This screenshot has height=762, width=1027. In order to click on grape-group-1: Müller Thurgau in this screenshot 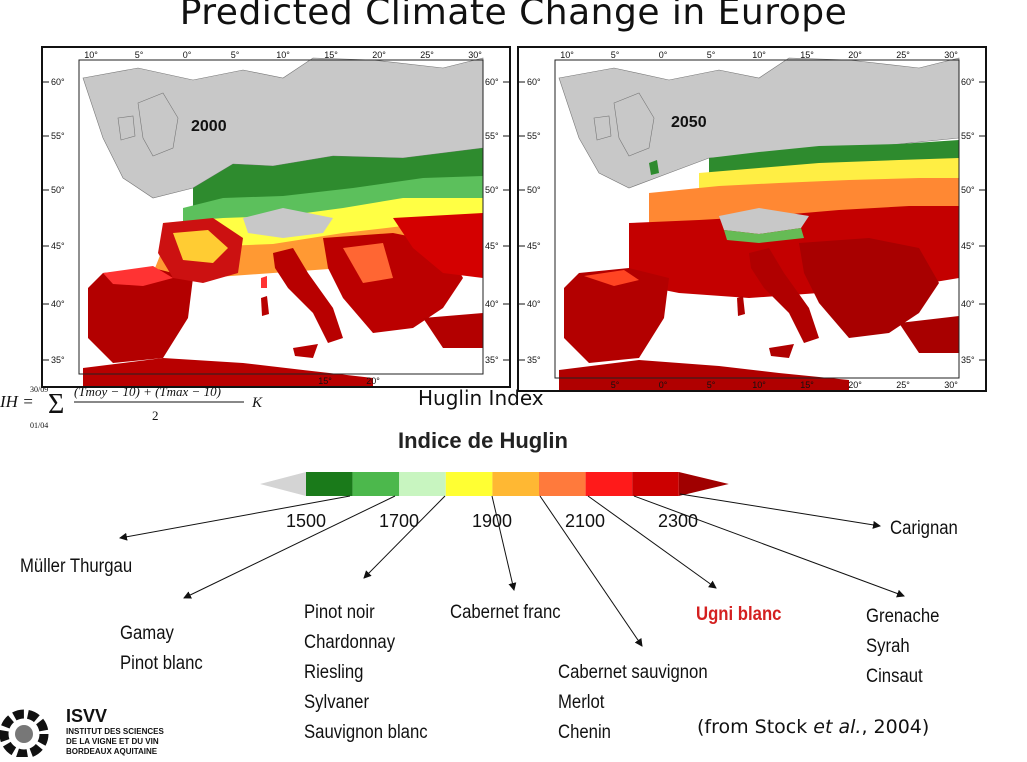, I will do `click(76, 567)`.